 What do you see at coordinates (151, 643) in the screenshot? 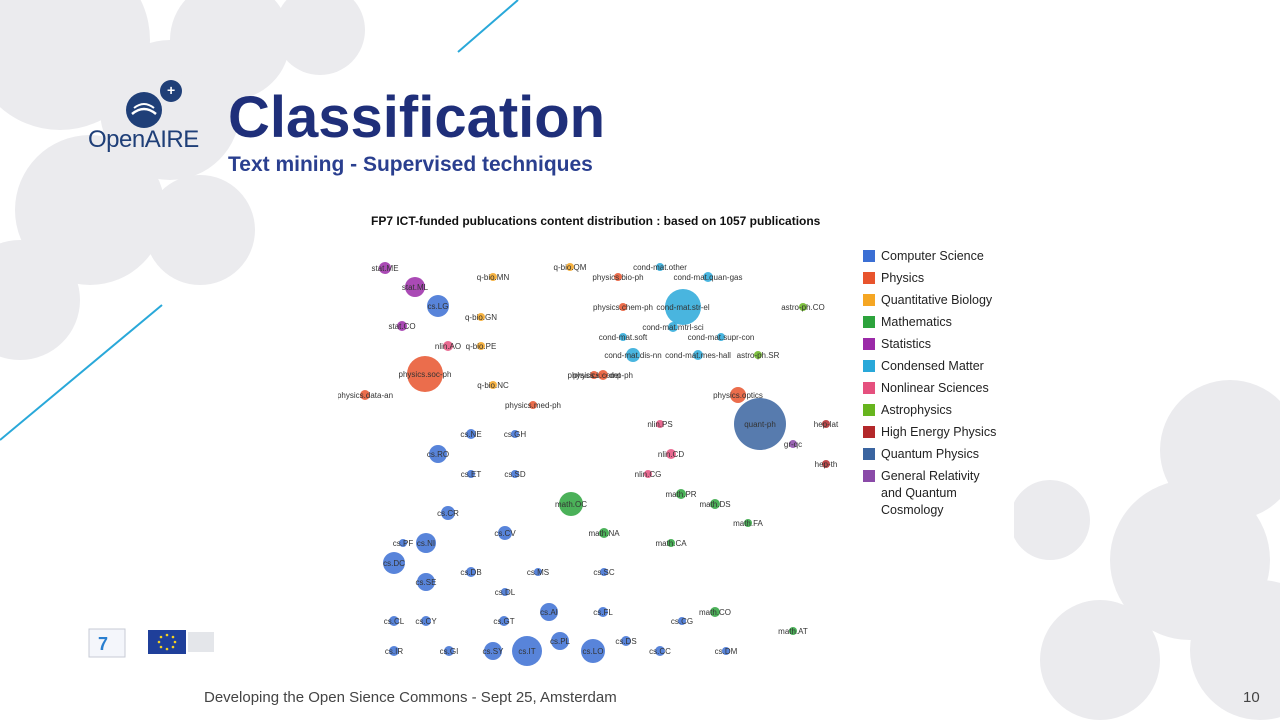
I see `eu-logos: 7` at bounding box center [151, 643].